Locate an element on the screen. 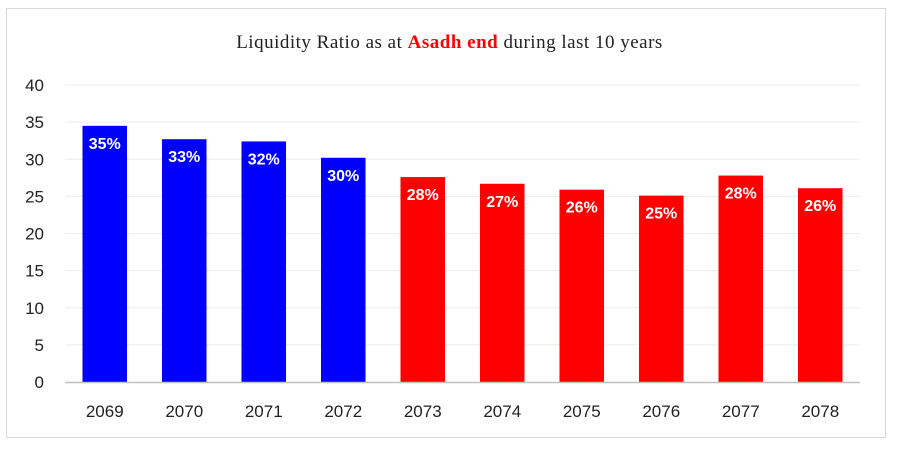 Image resolution: width=899 pixels, height=450 pixels. chart-title-highlight: Asadh end is located at coordinates (453, 42).